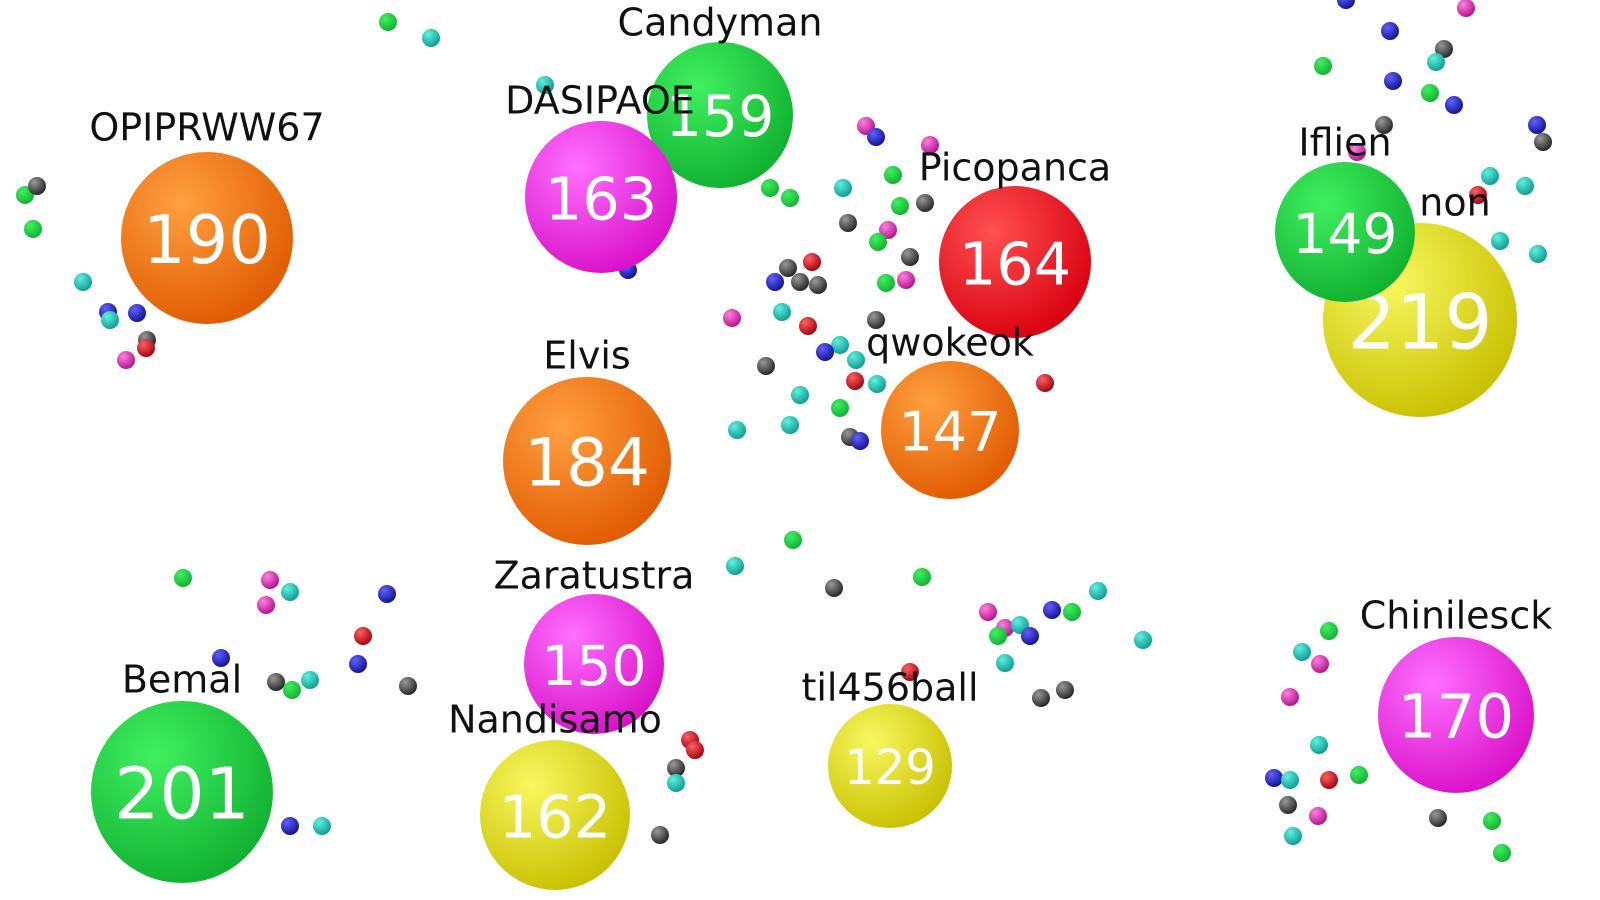 The height and width of the screenshot is (900, 1600). What do you see at coordinates (555, 817) in the screenshot?
I see `cell-score: 162` at bounding box center [555, 817].